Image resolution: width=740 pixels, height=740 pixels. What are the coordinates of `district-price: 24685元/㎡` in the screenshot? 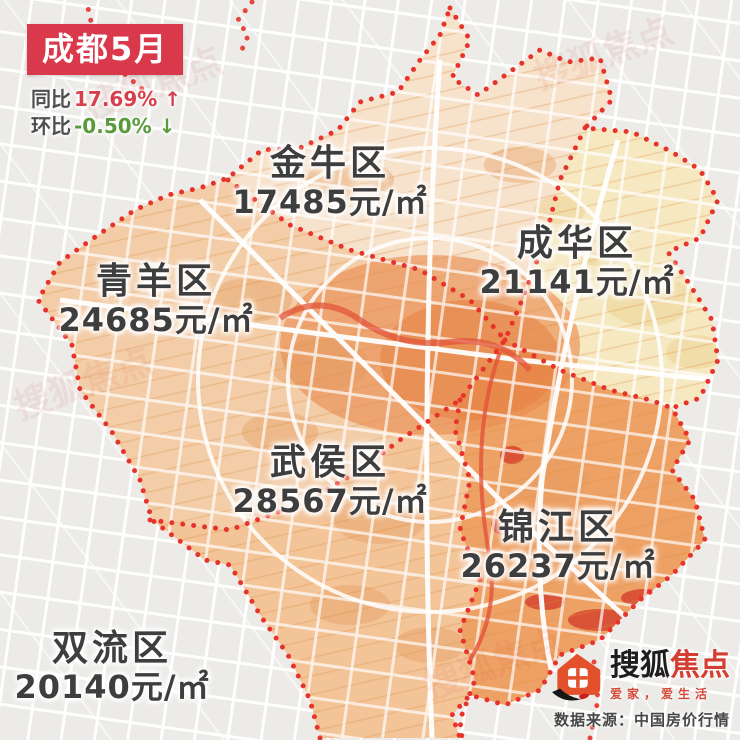 It's located at (156, 319).